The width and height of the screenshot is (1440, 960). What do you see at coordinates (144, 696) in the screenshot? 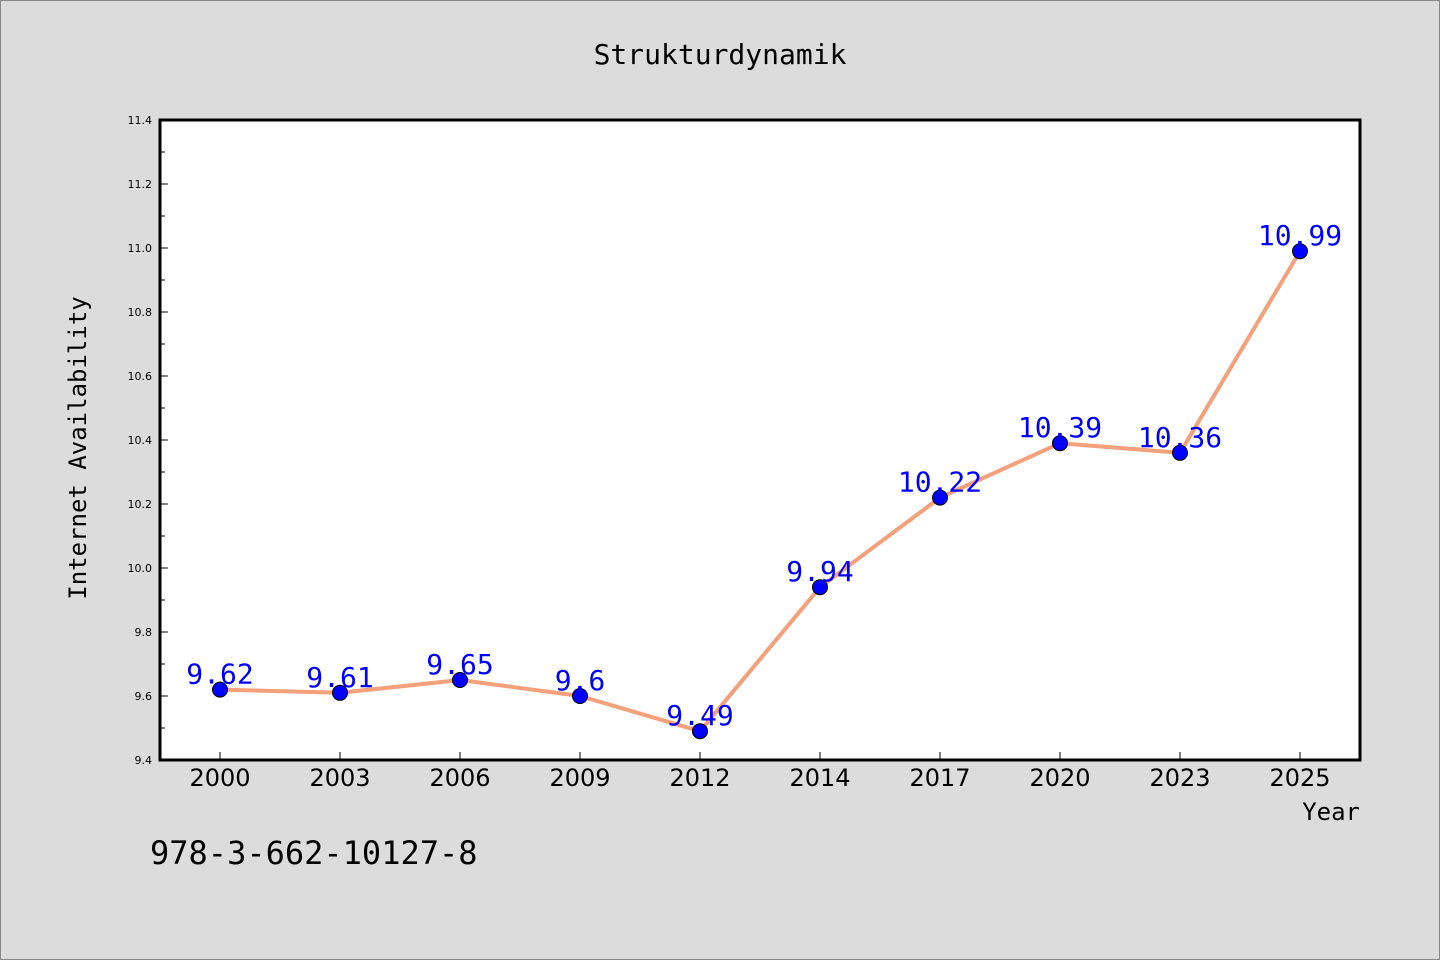
I see `y-tick-label: 9.6` at bounding box center [144, 696].